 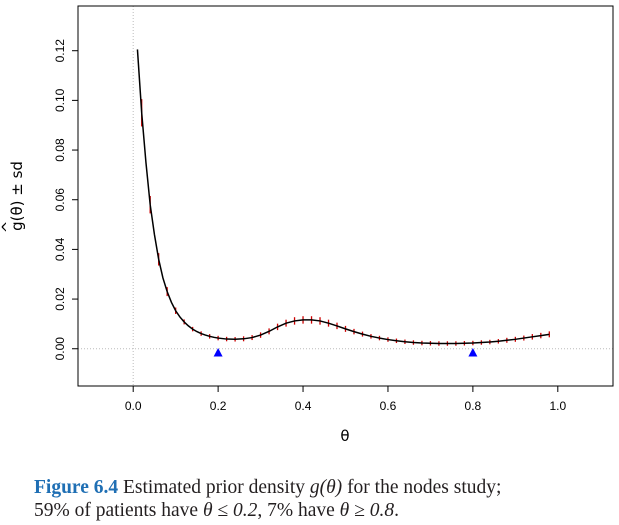 What do you see at coordinates (8, 227) in the screenshot?
I see `y-axis-title-hat: ^` at bounding box center [8, 227].